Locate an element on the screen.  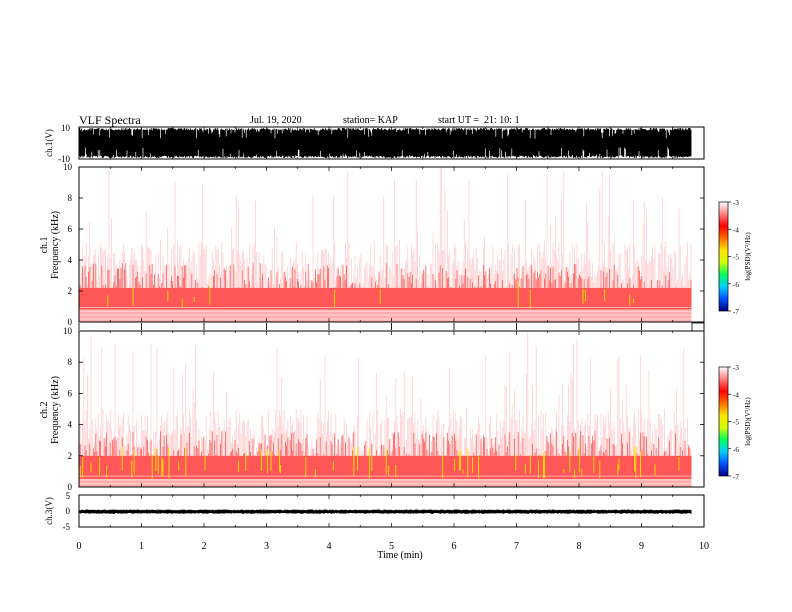
start-ut-label: start UT = 21: 10: 1 is located at coordinates (479, 120).